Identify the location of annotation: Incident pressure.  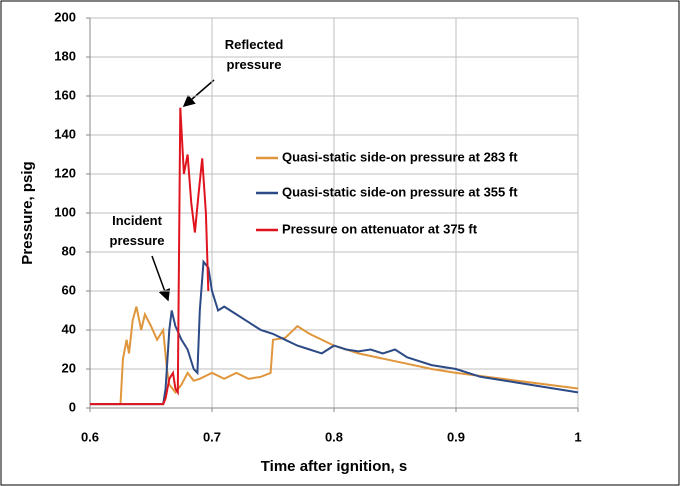
(137, 230).